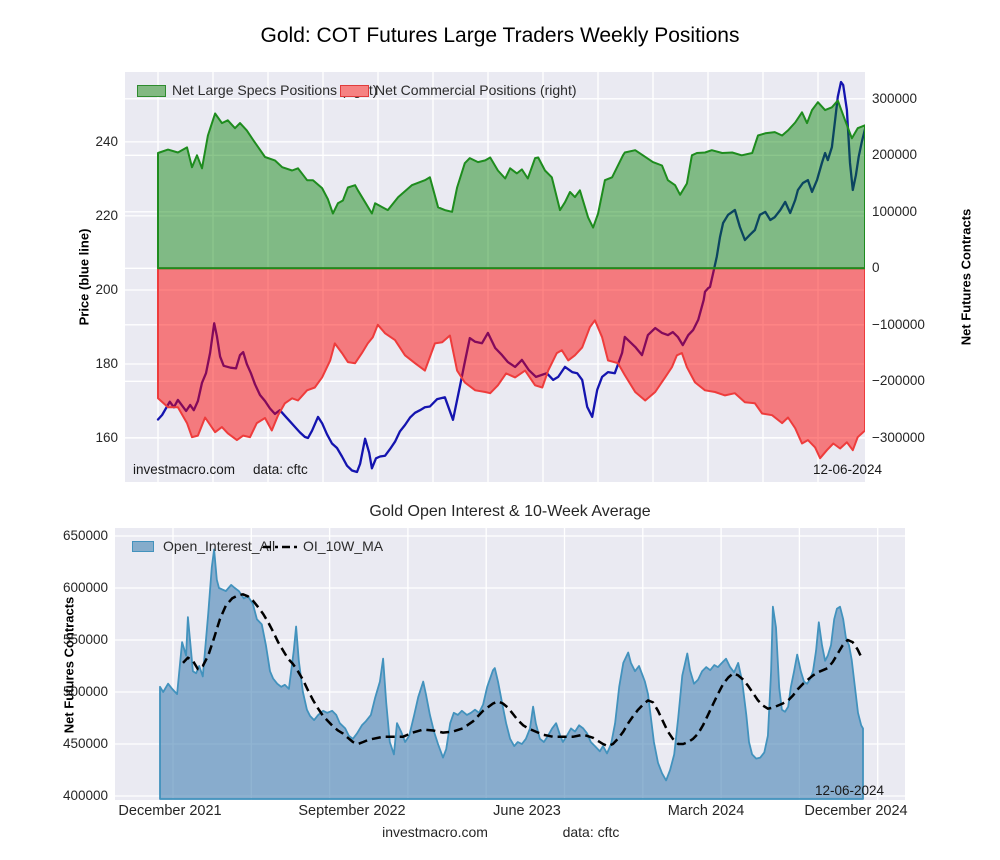 The width and height of the screenshot is (1000, 860). I want to click on specs-legend-label: Net Large Specs Positions (right), so click(275, 90).